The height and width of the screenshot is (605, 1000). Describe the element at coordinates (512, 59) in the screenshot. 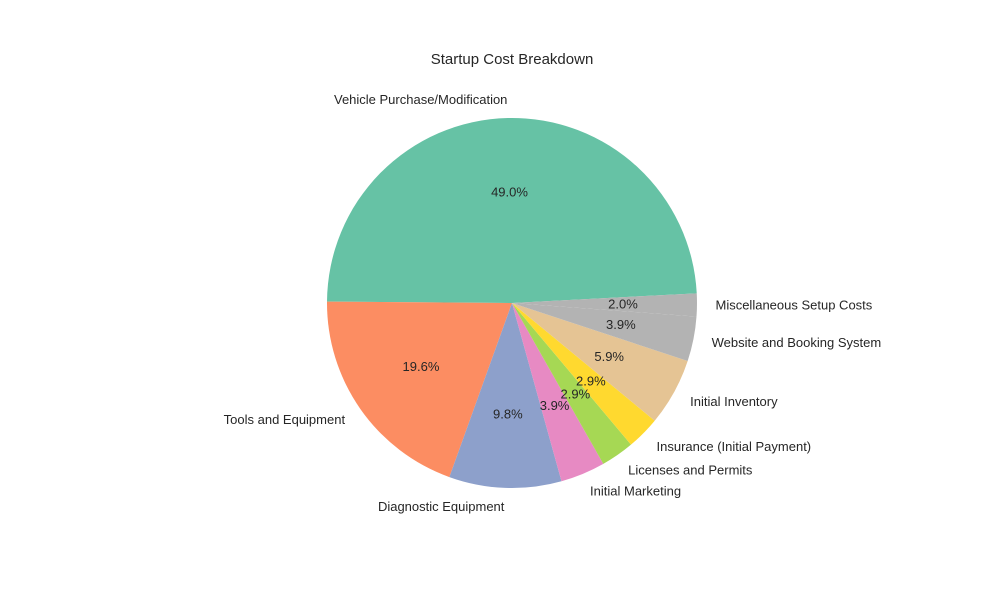

I see `chart-title: Startup Cost Breakdown` at that location.